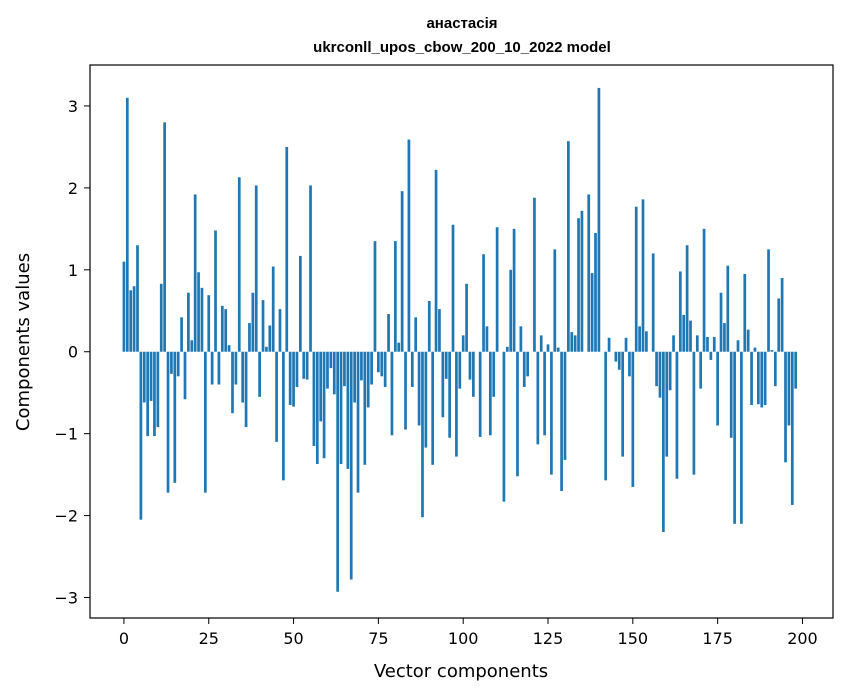 The height and width of the screenshot is (696, 847). Describe the element at coordinates (548, 638) in the screenshot. I see `x-tick-label: 125` at that location.